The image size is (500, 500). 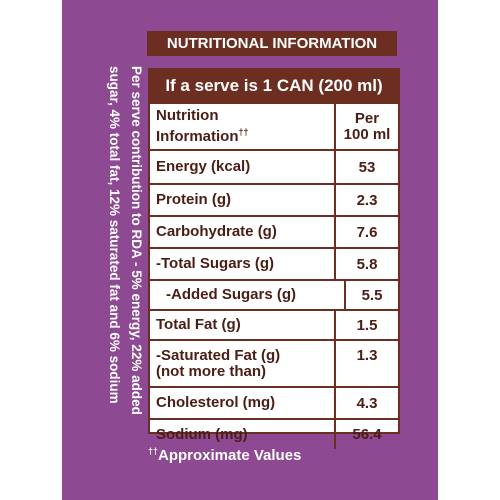 I want to click on row-value-cell: 53, so click(x=367, y=167).